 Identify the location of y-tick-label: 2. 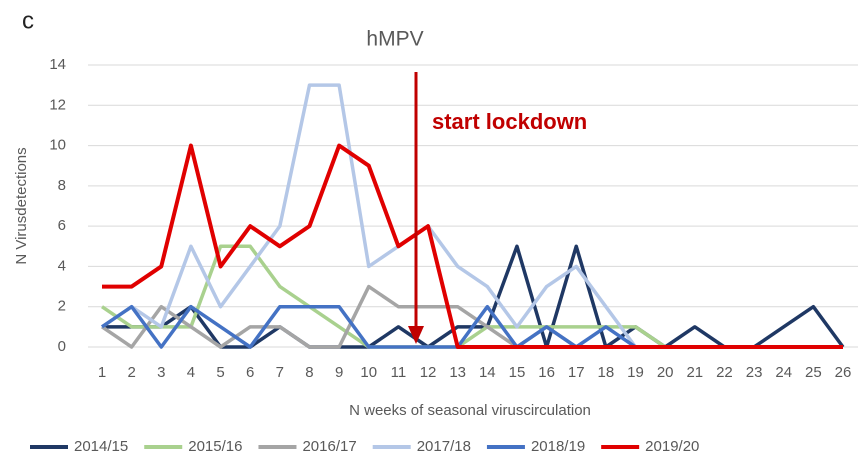
(62, 306).